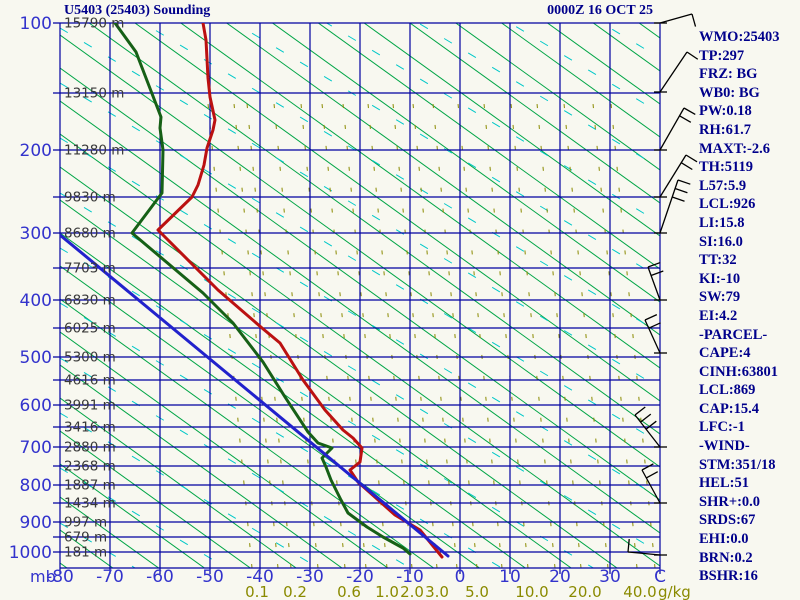 This screenshot has height=600, width=800. What do you see at coordinates (560, 577) in the screenshot?
I see `temp-tick-label: 20` at bounding box center [560, 577].